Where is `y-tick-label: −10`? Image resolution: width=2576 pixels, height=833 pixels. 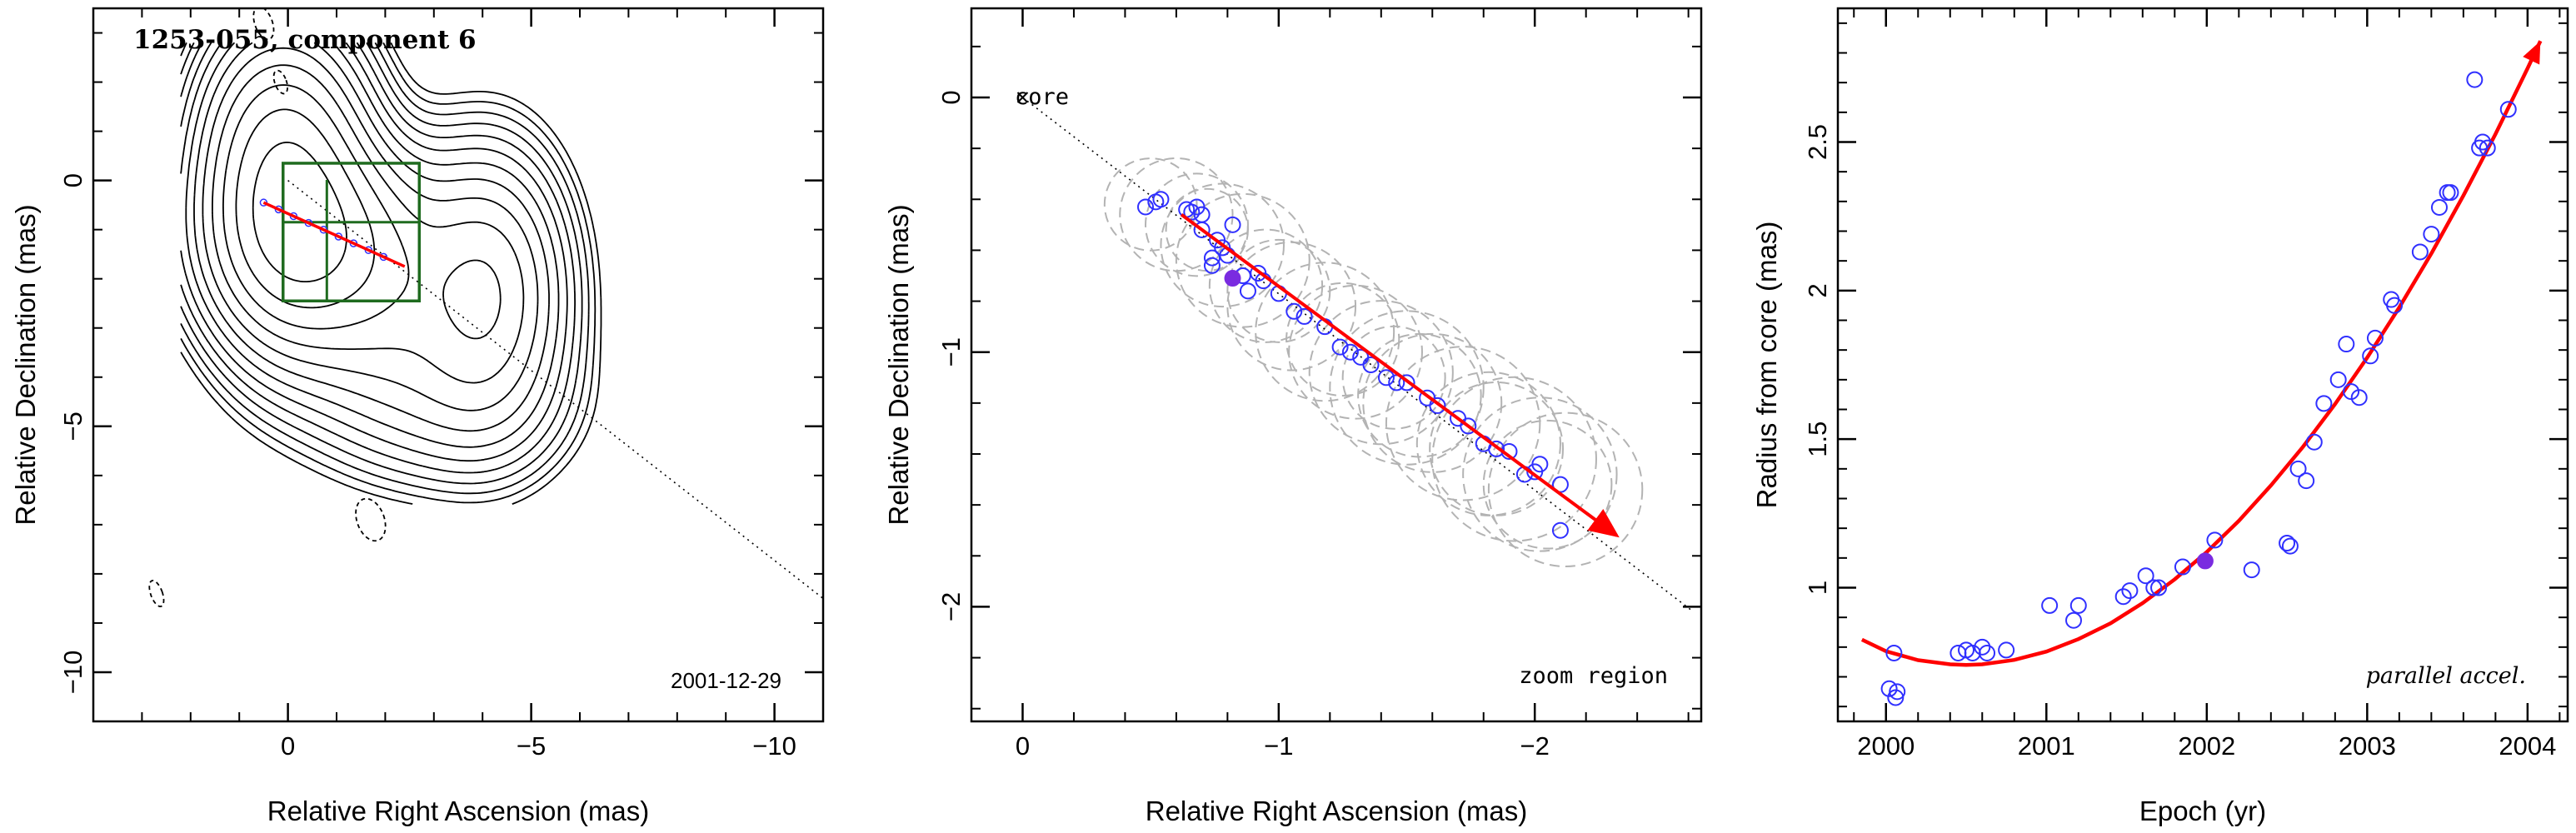 y-tick-label: −10 is located at coordinates (72, 673).